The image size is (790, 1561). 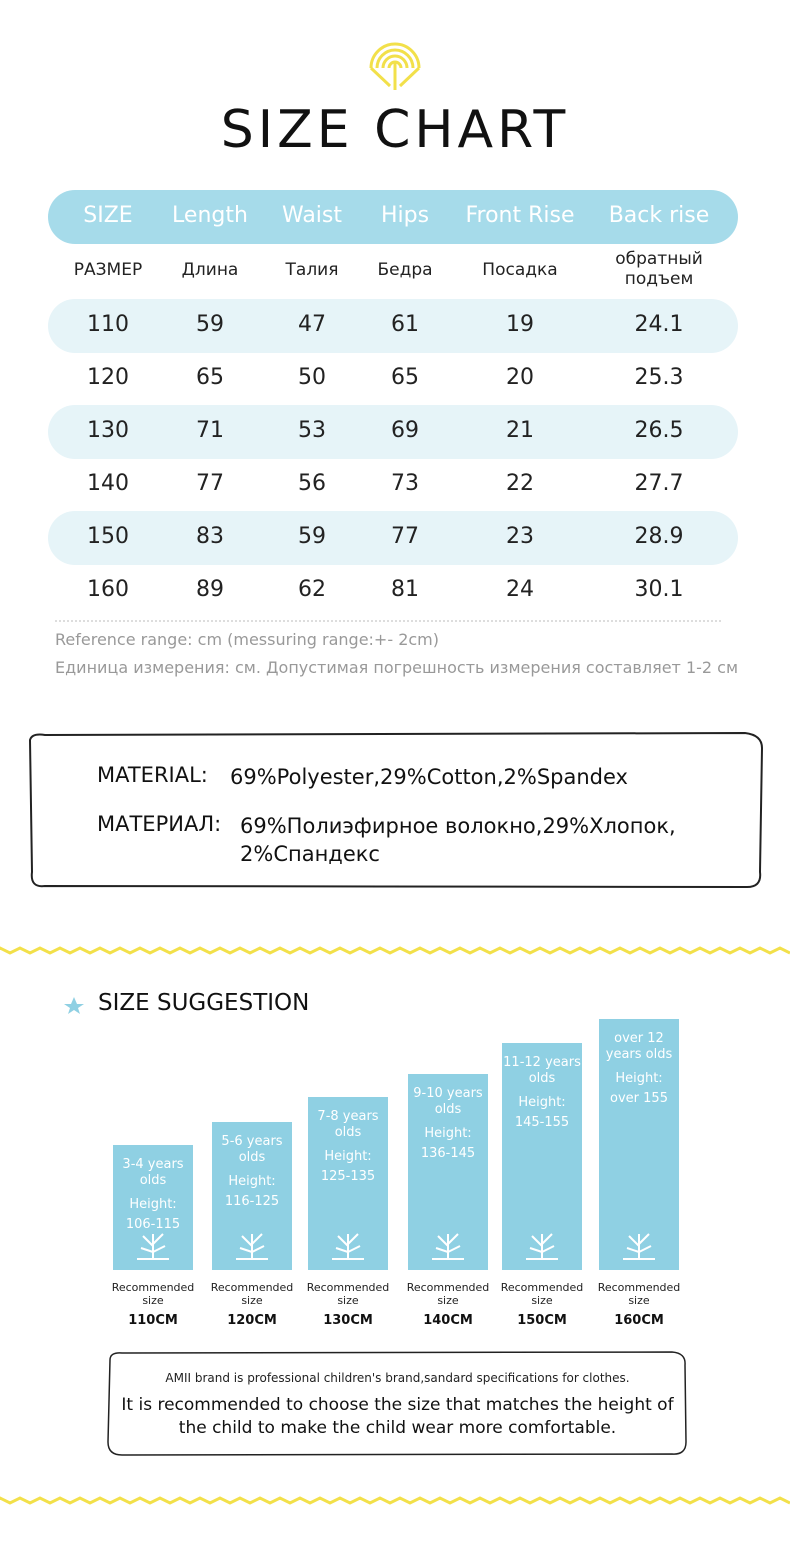 What do you see at coordinates (312, 215) in the screenshot?
I see `header-cell: Waist` at bounding box center [312, 215].